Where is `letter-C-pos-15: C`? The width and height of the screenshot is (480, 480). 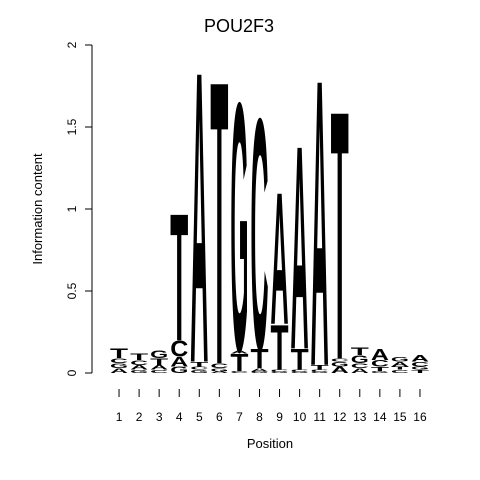
letter-C-pos-15: C is located at coordinates (400, 371).